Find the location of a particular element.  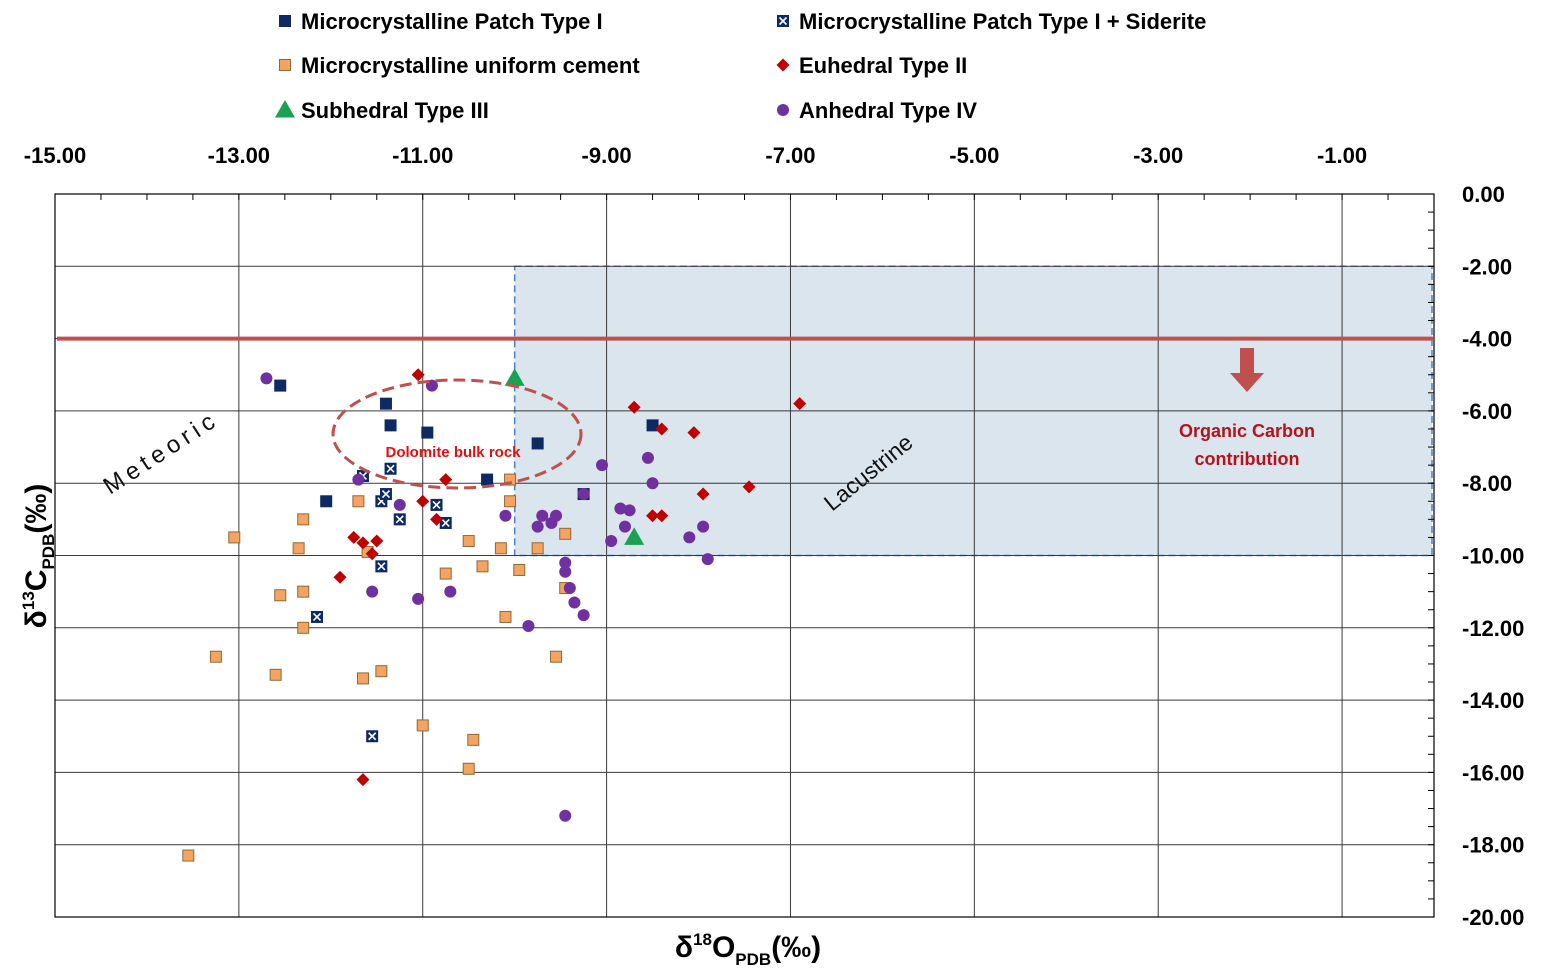

y-tick-label: 0.00 is located at coordinates (1483, 194).